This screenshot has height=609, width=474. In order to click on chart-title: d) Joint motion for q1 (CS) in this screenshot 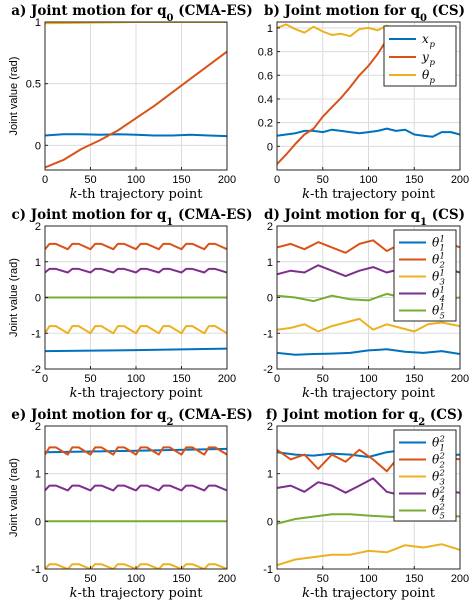, I will do `click(364, 217)`.